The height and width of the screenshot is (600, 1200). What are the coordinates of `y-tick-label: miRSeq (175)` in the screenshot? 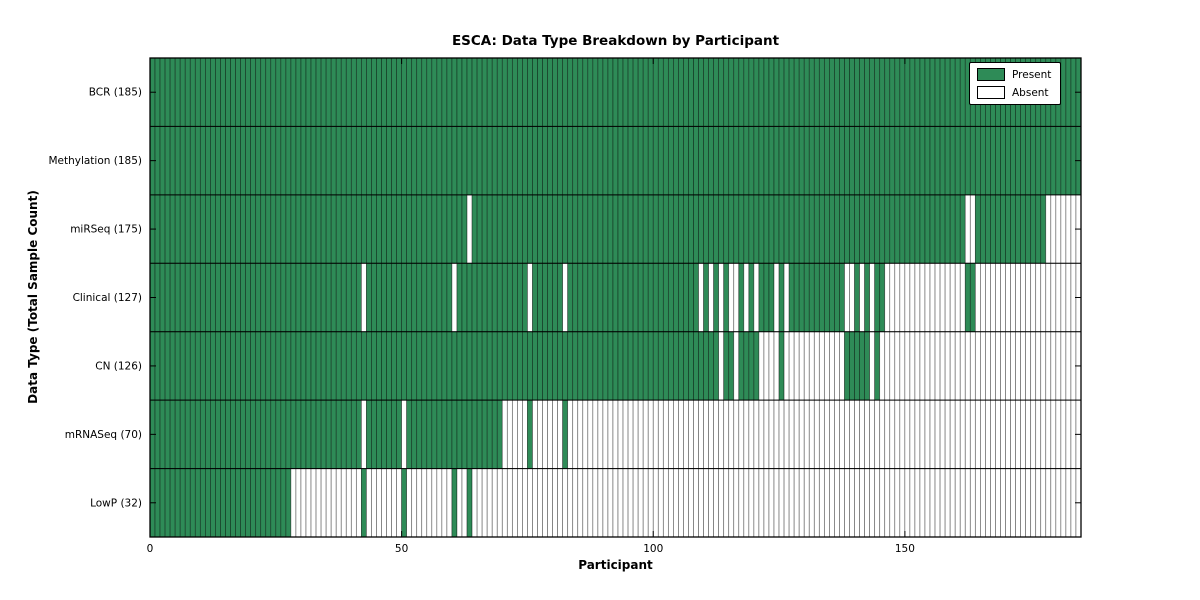 It's located at (106, 230).